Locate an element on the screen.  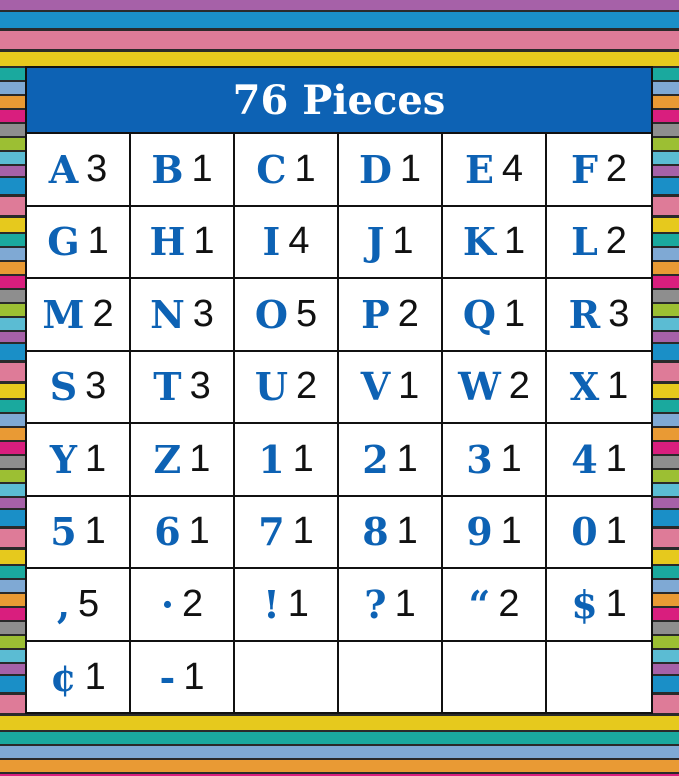
piece-character: B is located at coordinates (167, 169).